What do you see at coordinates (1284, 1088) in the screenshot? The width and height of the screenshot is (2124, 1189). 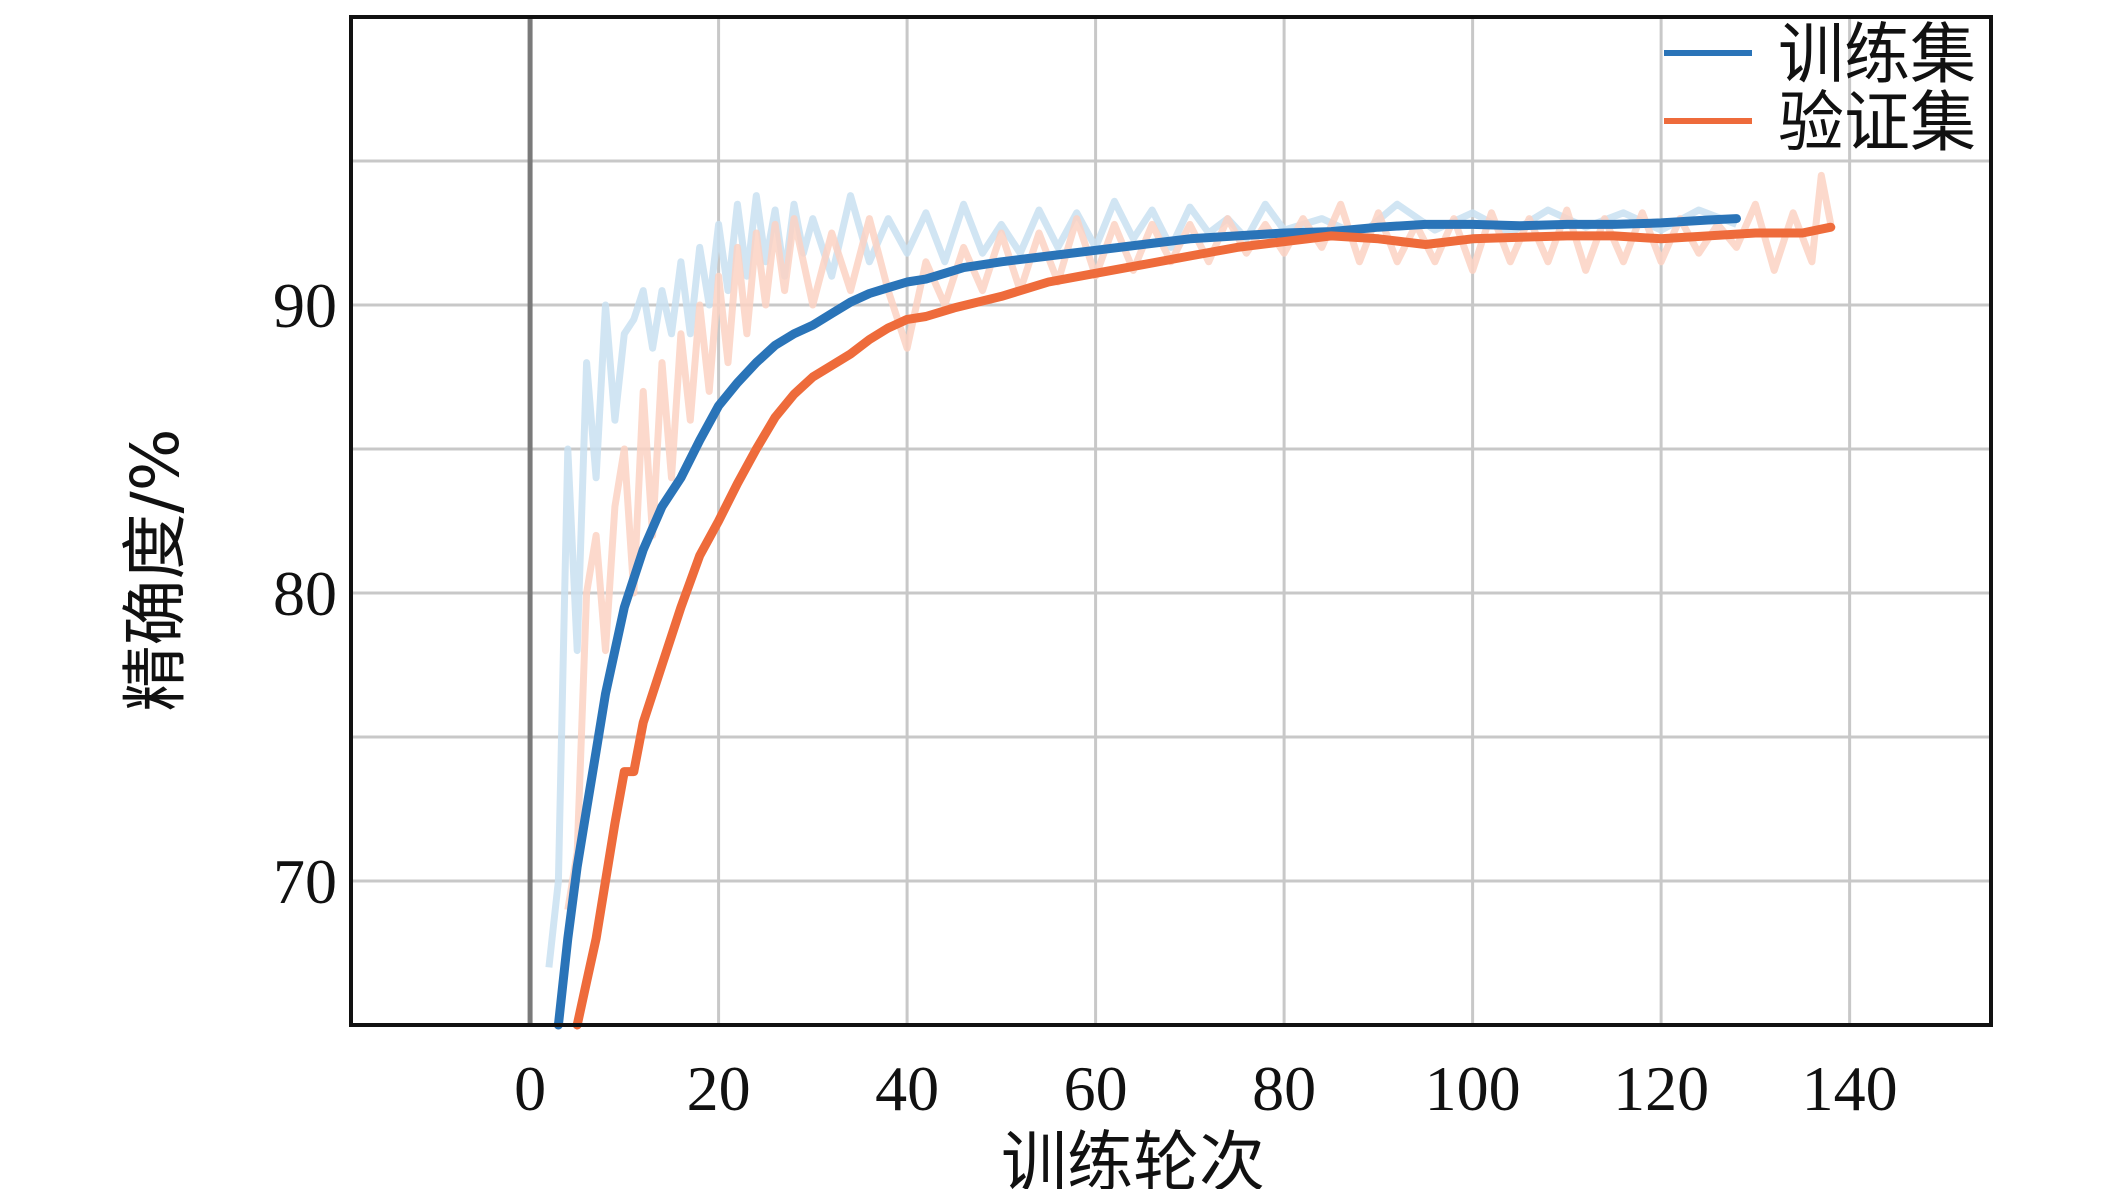 I see `x-tick-label: 80` at bounding box center [1284, 1088].